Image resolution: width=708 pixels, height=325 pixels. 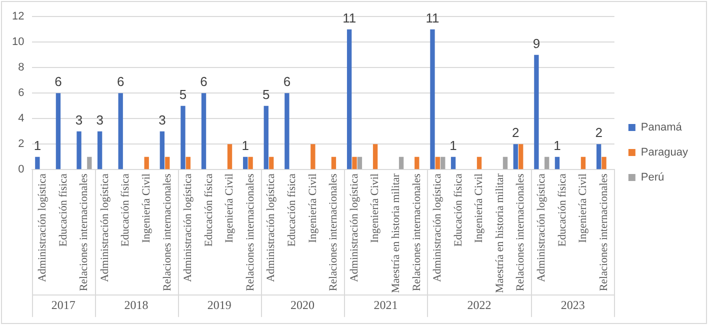 I want to click on text: 2023, so click(x=572, y=305).